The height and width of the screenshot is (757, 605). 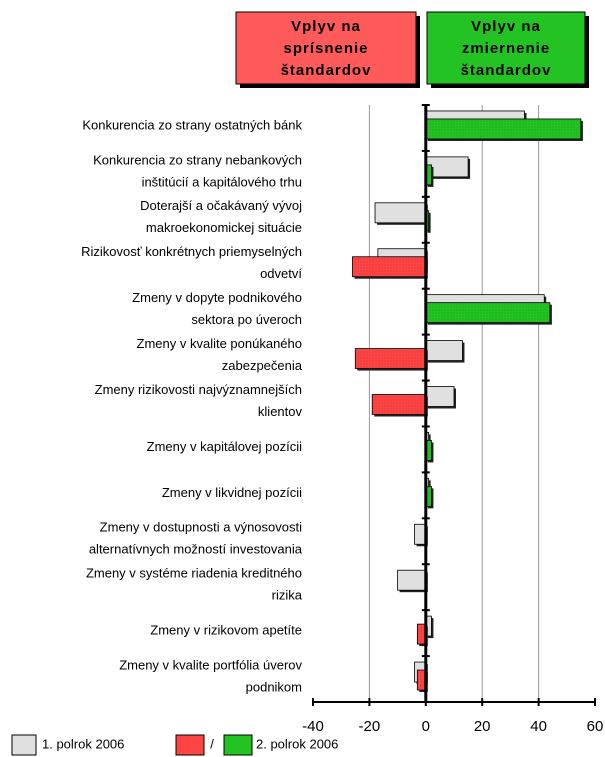 I want to click on bar-shadow, so click(x=429, y=222).